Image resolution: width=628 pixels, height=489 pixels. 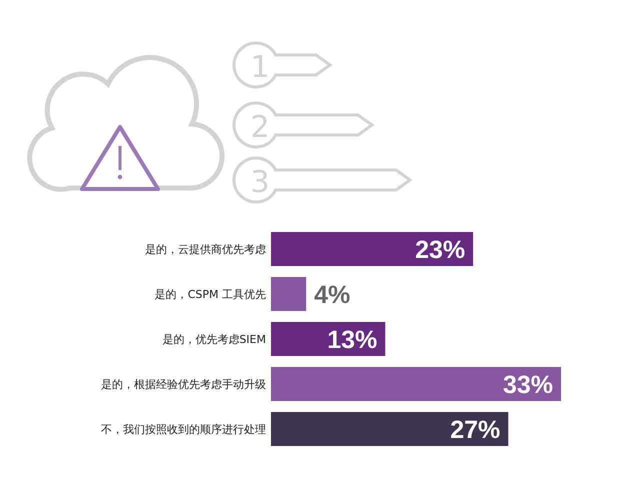 I want to click on y-tick-label: 是的，优先考虑SIEM, so click(x=214, y=339).